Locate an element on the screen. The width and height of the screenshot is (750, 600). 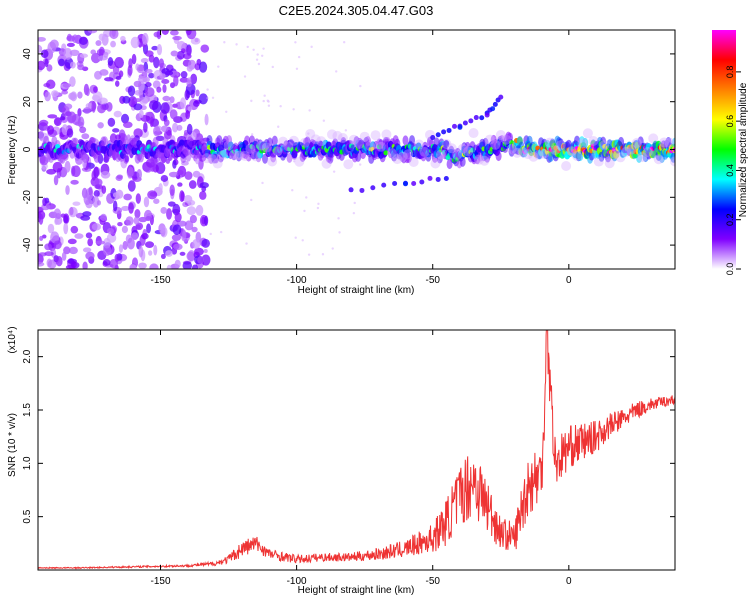
snr-y-multiplier: (x10⁴) is located at coordinates (12, 339).